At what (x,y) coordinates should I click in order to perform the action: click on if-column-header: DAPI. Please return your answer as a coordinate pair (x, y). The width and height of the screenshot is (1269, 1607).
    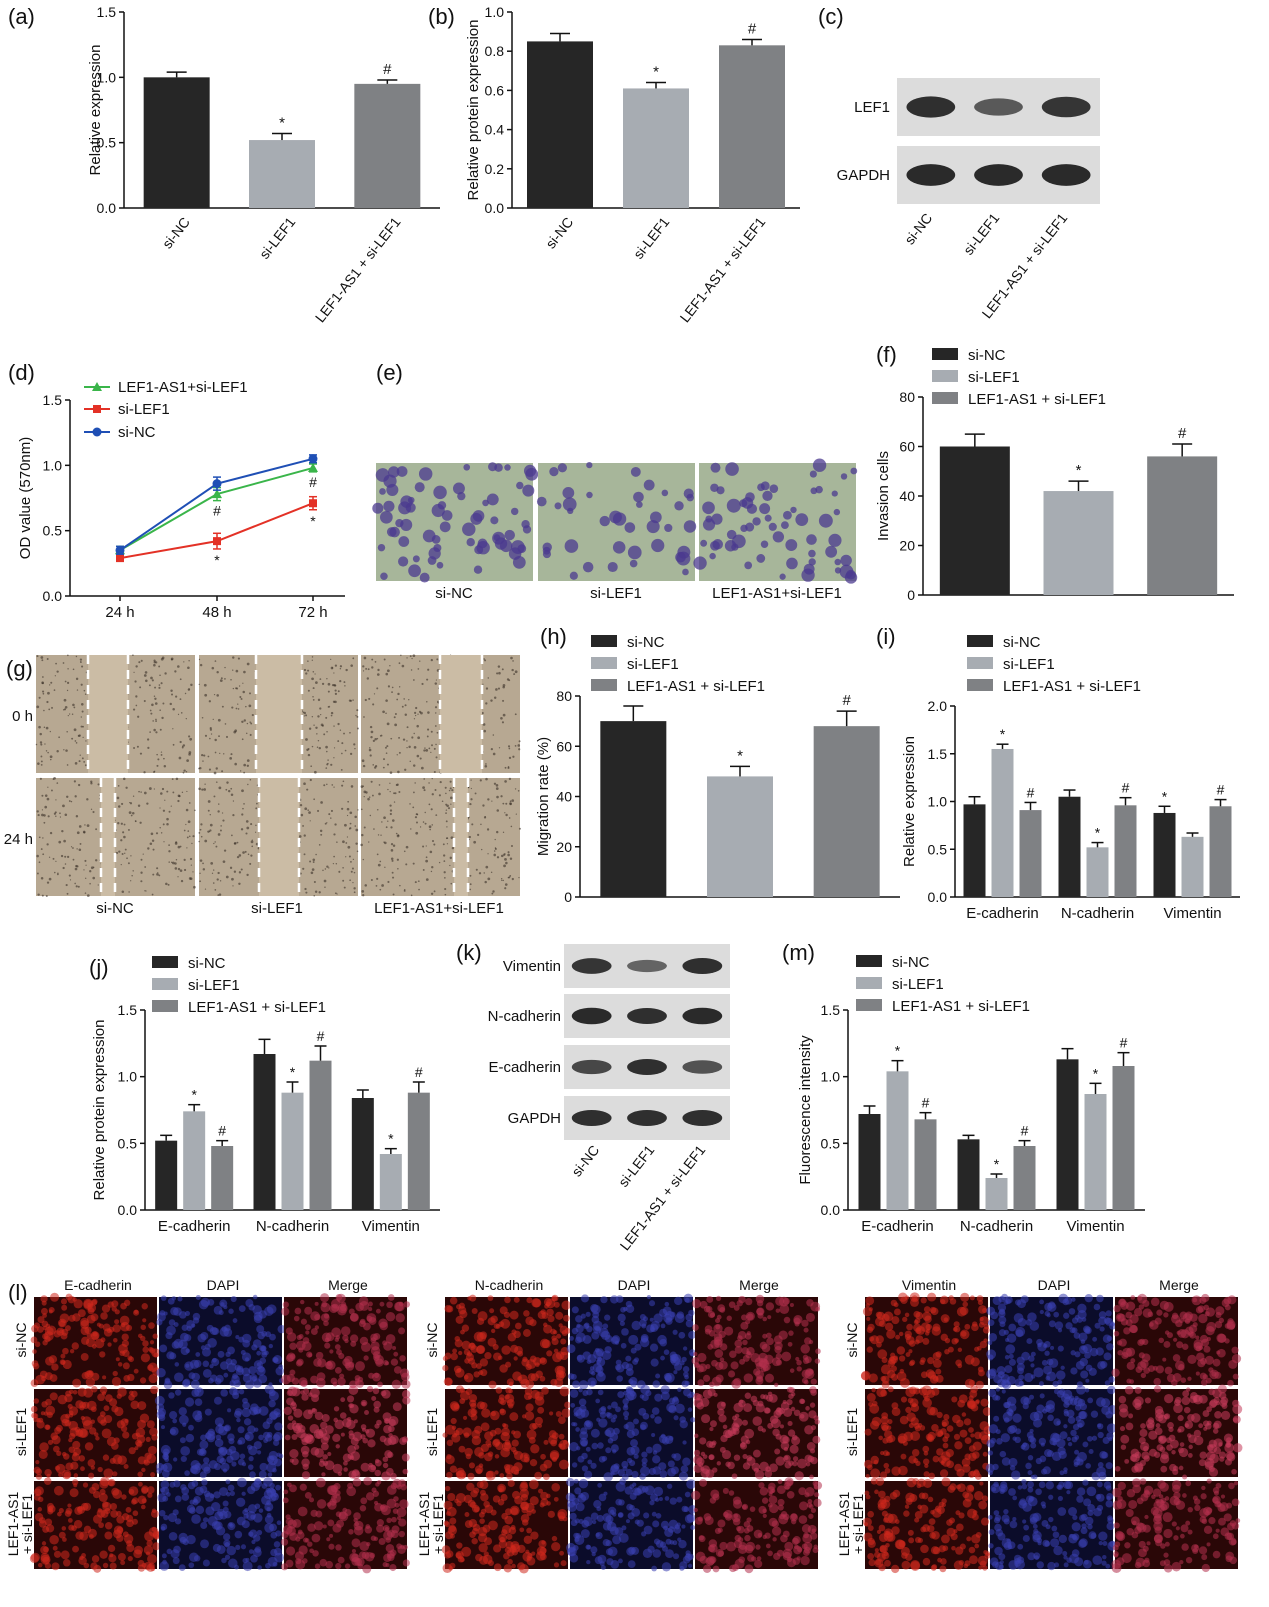
    Looking at the image, I should click on (223, 1285).